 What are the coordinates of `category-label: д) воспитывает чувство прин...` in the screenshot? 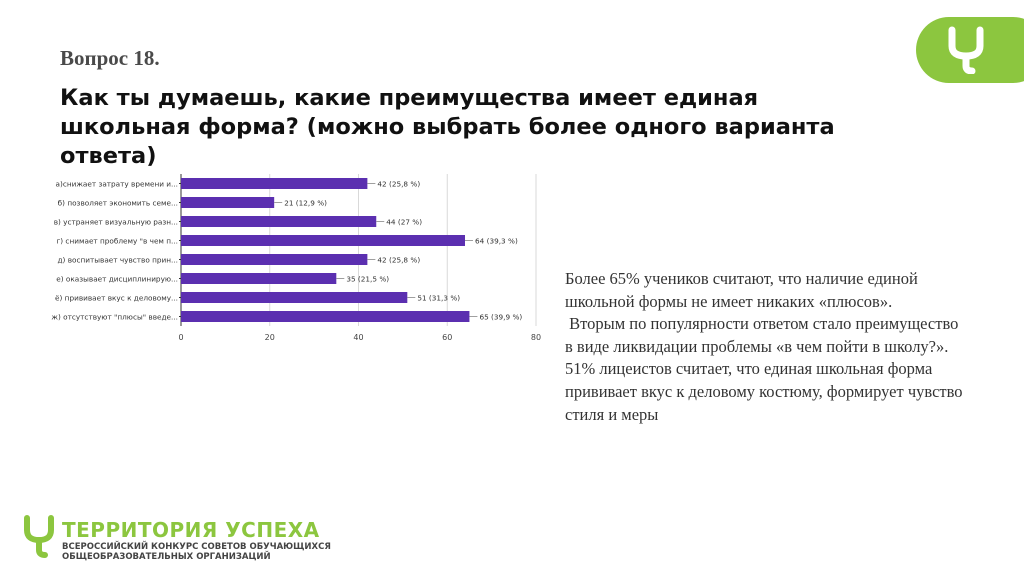 It's located at (118, 260).